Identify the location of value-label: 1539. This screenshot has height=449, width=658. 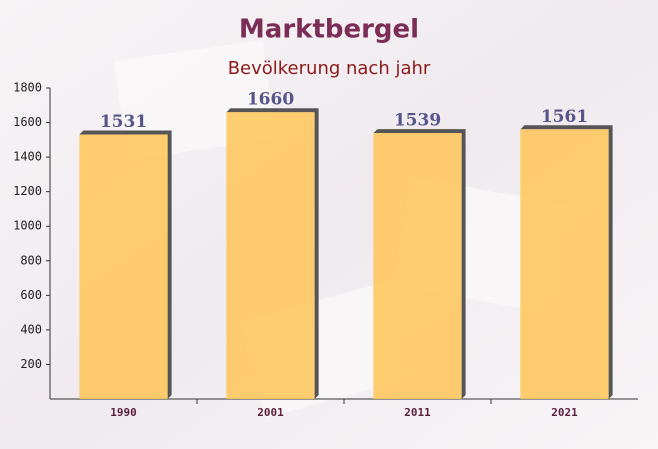
(417, 121).